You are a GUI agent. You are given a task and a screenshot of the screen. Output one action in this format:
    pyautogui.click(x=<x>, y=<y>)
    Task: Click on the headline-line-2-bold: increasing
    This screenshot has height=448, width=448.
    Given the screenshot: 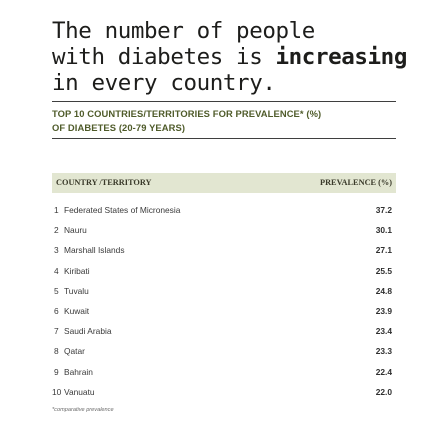 What is the action you would take?
    pyautogui.click(x=341, y=57)
    